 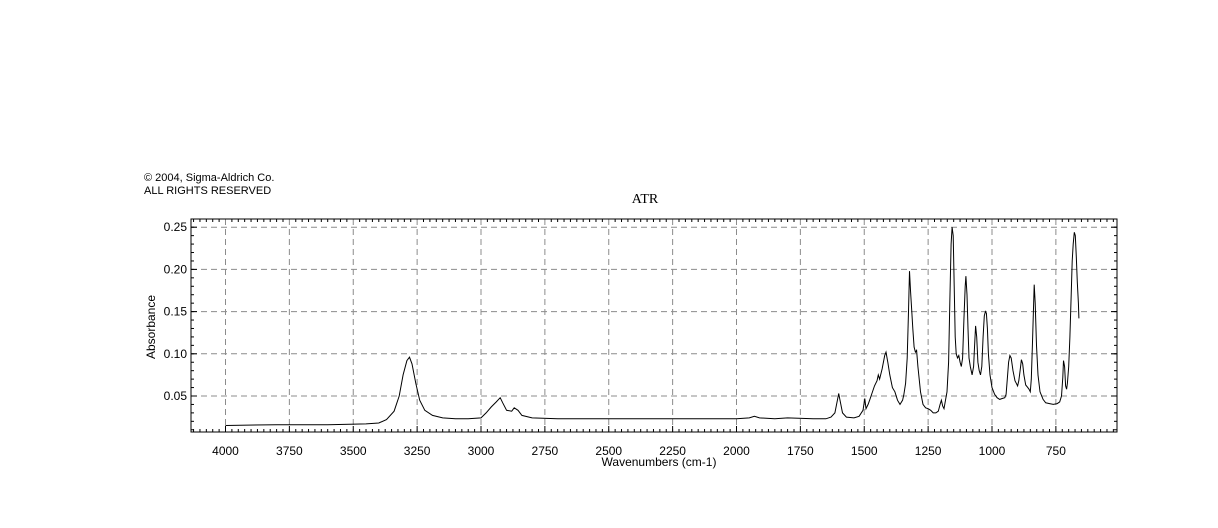 I want to click on x-tick-label: 1750, so click(x=800, y=451).